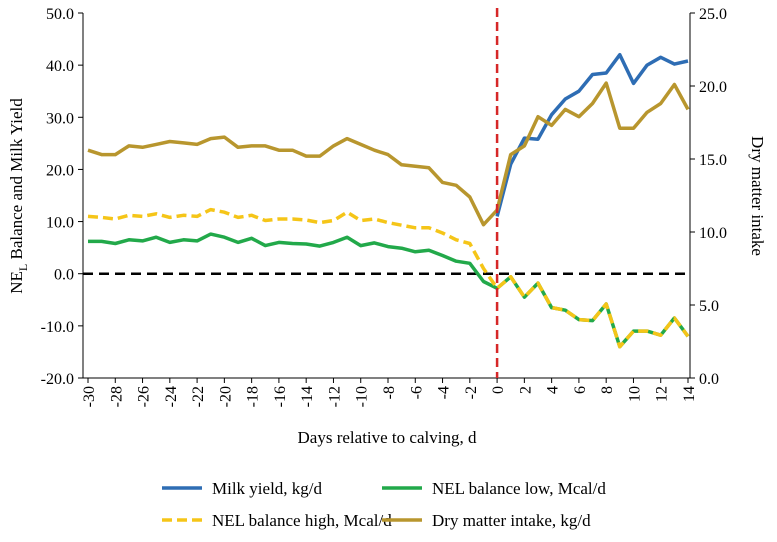  Describe the element at coordinates (116, 396) in the screenshot. I see `x-tick-label: -28` at that location.